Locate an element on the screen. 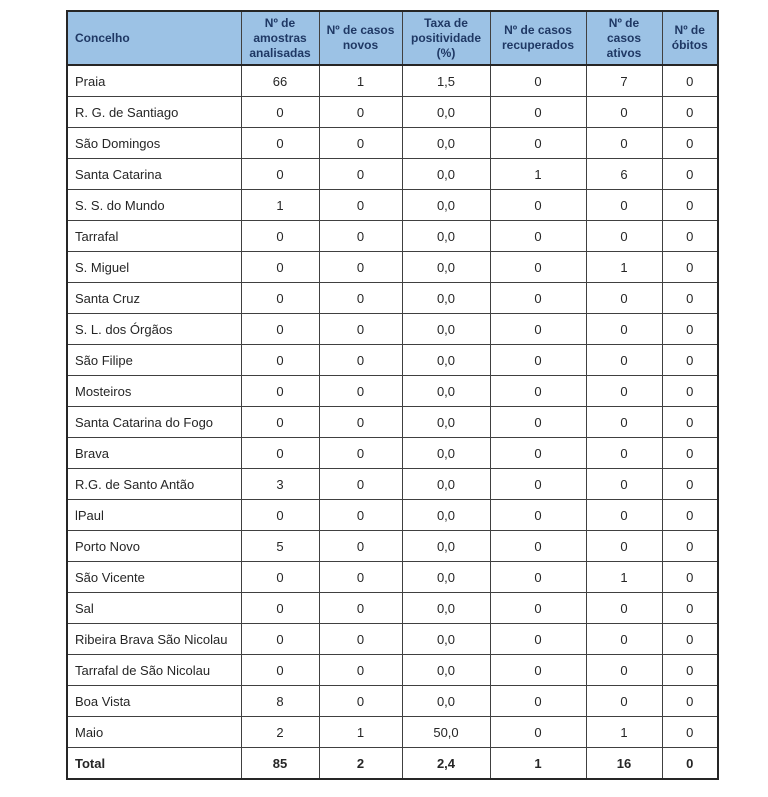 This screenshot has width=768, height=797. table-row: Boa Vista 8 0 0,0 0 0 0 is located at coordinates (392, 701).